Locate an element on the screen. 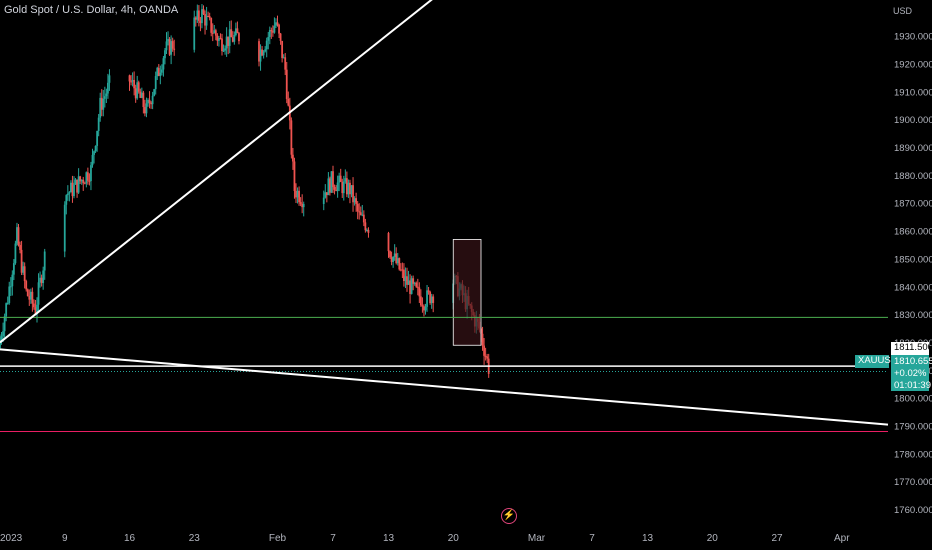 Image resolution: width=932 pixels, height=550 pixels. y-tick-label: 1860.000 is located at coordinates (913, 232).